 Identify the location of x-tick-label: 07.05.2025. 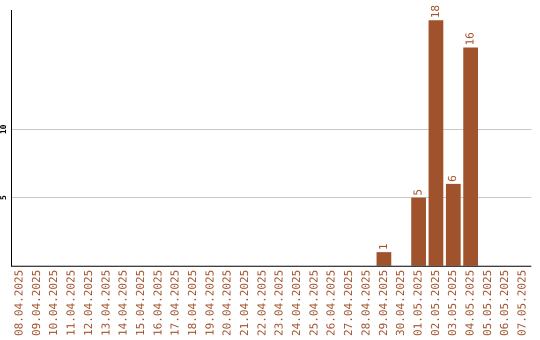
(522, 303).